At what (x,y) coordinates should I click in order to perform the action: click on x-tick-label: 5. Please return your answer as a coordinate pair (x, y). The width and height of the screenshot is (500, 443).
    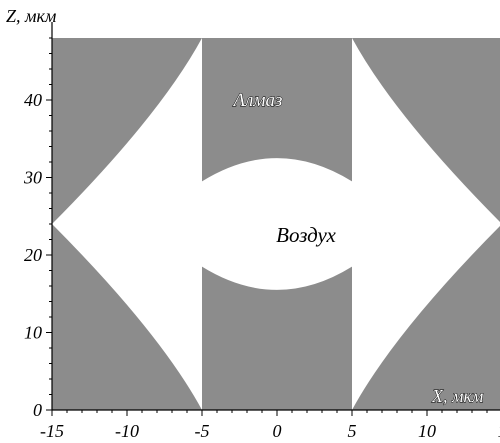
    Looking at the image, I should click on (352, 431).